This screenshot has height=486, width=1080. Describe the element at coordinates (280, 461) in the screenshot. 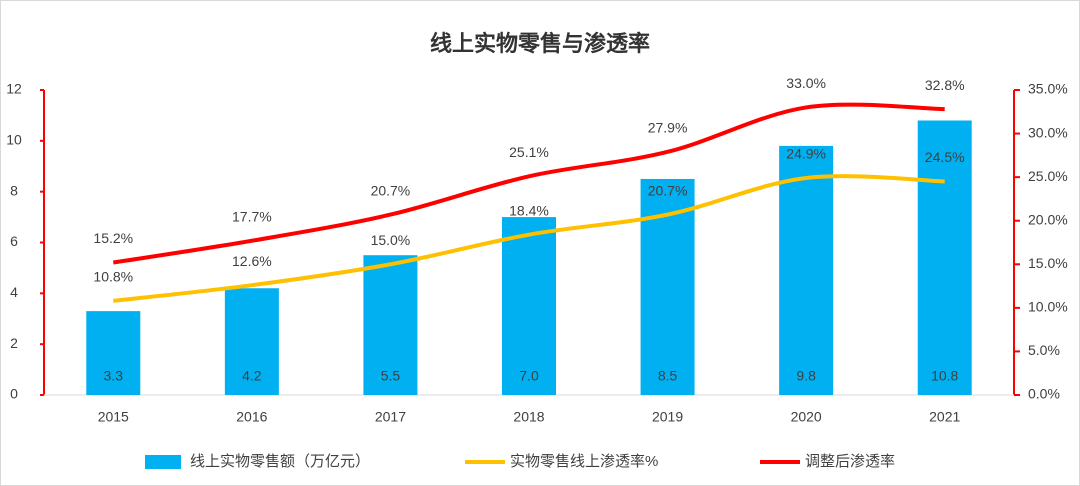

I see `legend-label: 线上实物零售额（万亿元）` at that location.